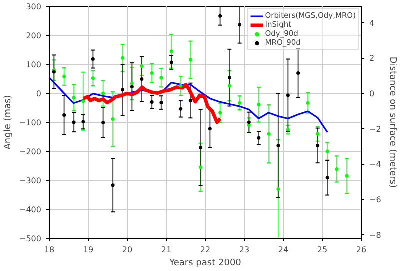 The height and width of the screenshot is (271, 400). What do you see at coordinates (322, 250) in the screenshot?
I see `x-tick-label: 25` at bounding box center [322, 250].